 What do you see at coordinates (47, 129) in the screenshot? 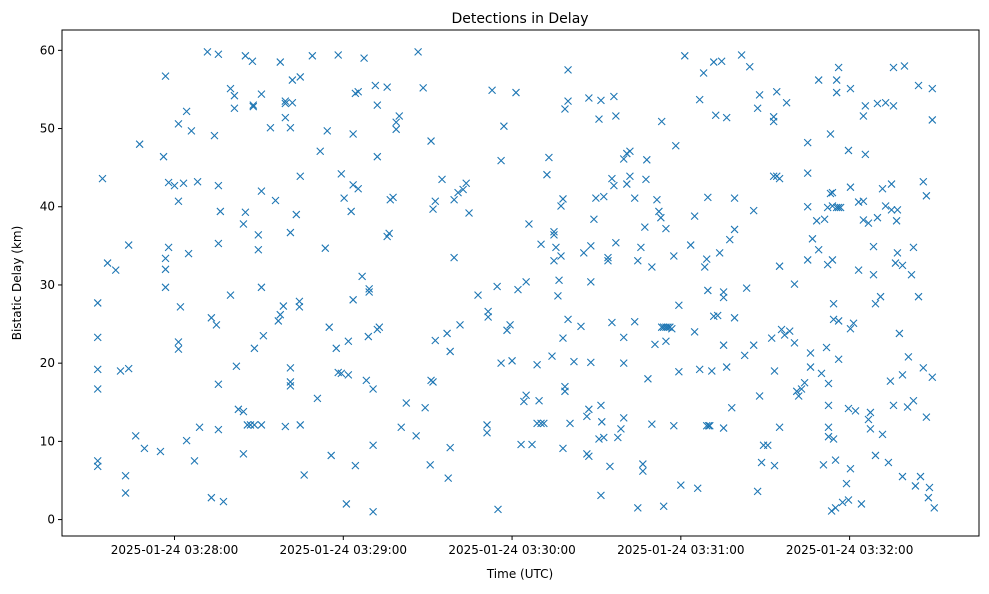
I see `y-tick-label: 50` at bounding box center [47, 129].